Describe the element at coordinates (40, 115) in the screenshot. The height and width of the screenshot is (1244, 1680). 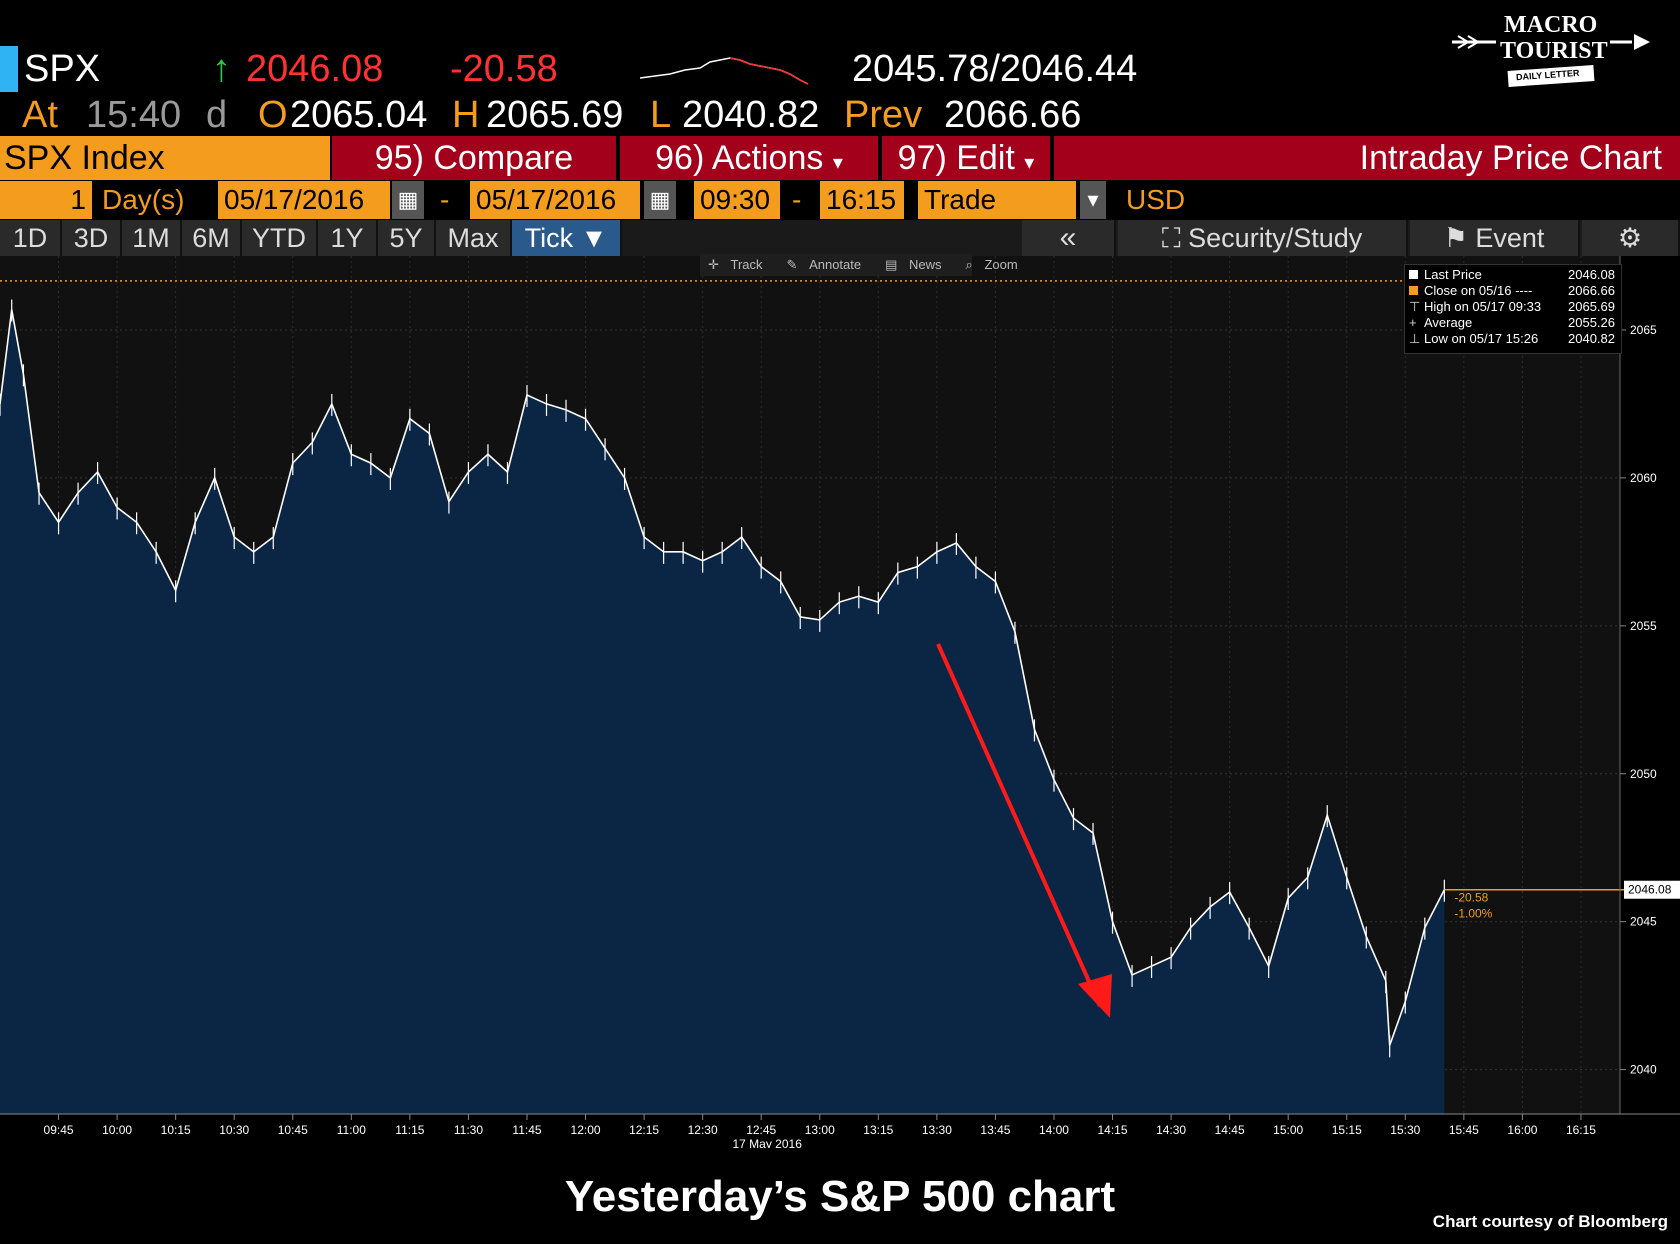
I see `at-label: At` at that location.